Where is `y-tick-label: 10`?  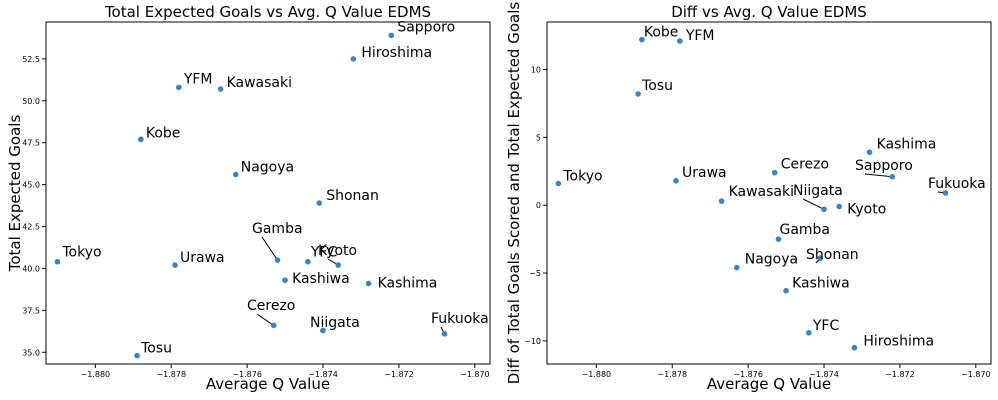
y-tick-label: 10 is located at coordinates (536, 70).